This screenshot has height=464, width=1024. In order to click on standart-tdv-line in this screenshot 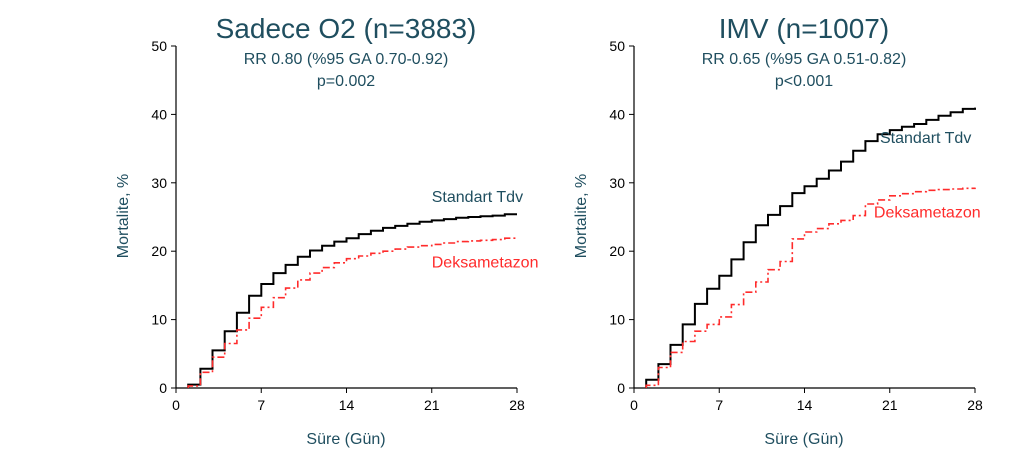, I will do `click(352, 300)`.